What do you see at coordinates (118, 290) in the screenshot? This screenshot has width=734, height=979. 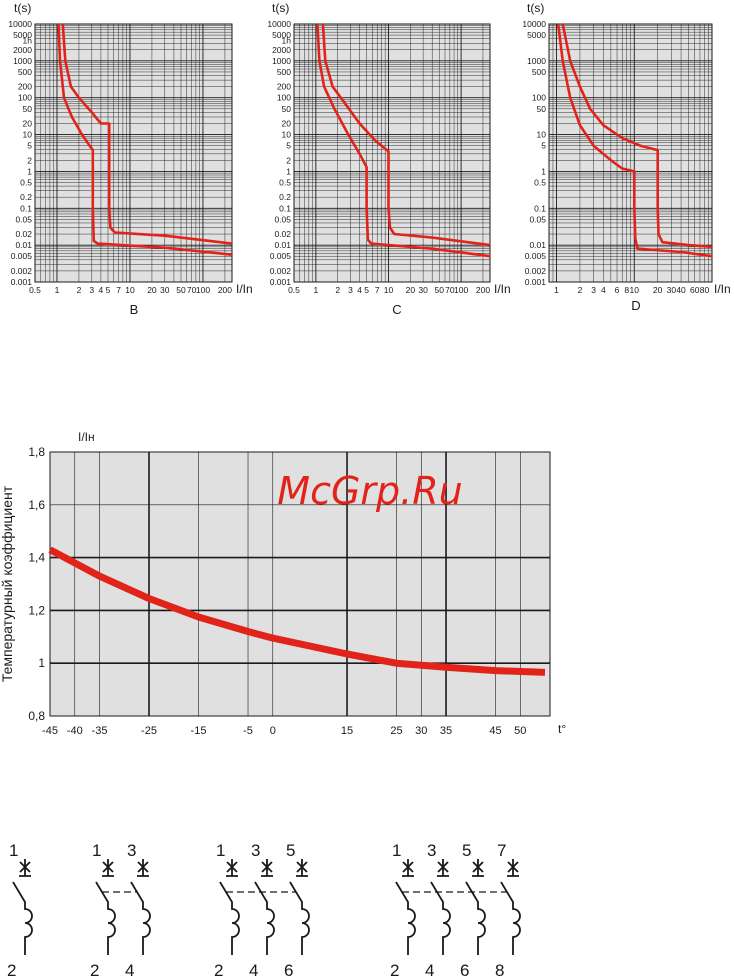 I see `x-tick-label: 7` at bounding box center [118, 290].